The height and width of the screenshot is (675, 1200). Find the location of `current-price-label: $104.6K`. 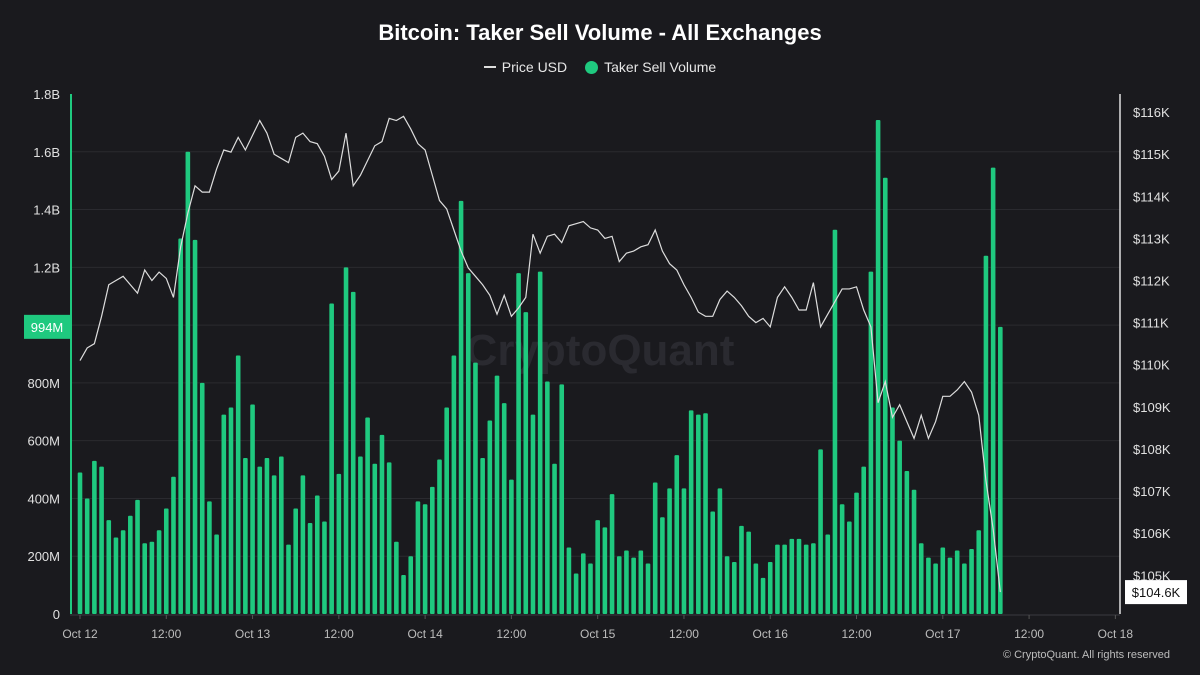

current-price-label: $104.6K is located at coordinates (1156, 592).